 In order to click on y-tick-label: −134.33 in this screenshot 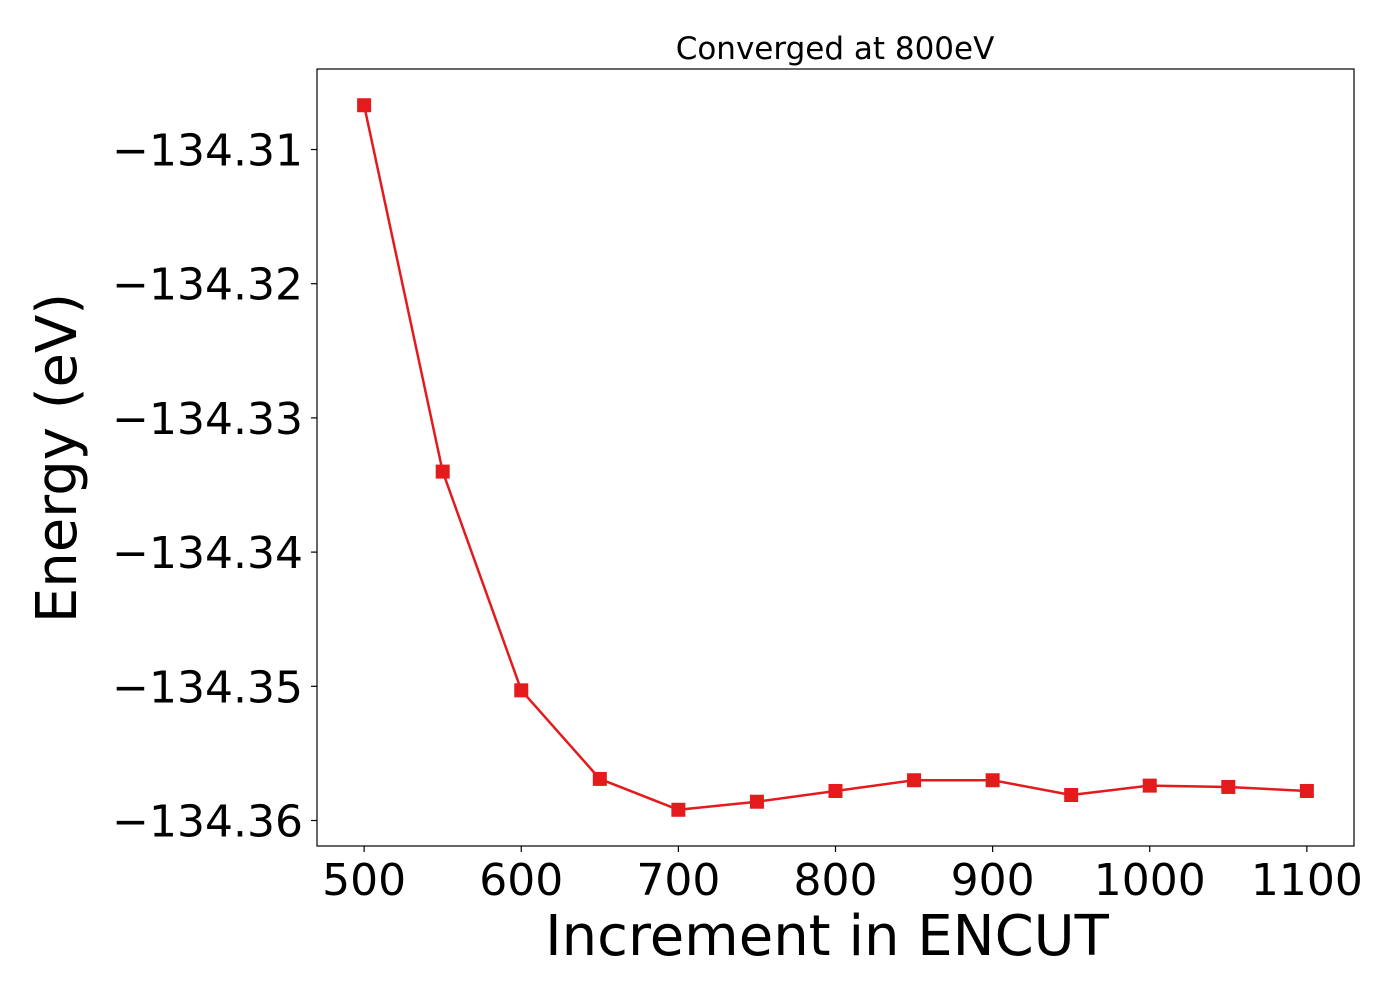, I will do `click(207, 419)`.